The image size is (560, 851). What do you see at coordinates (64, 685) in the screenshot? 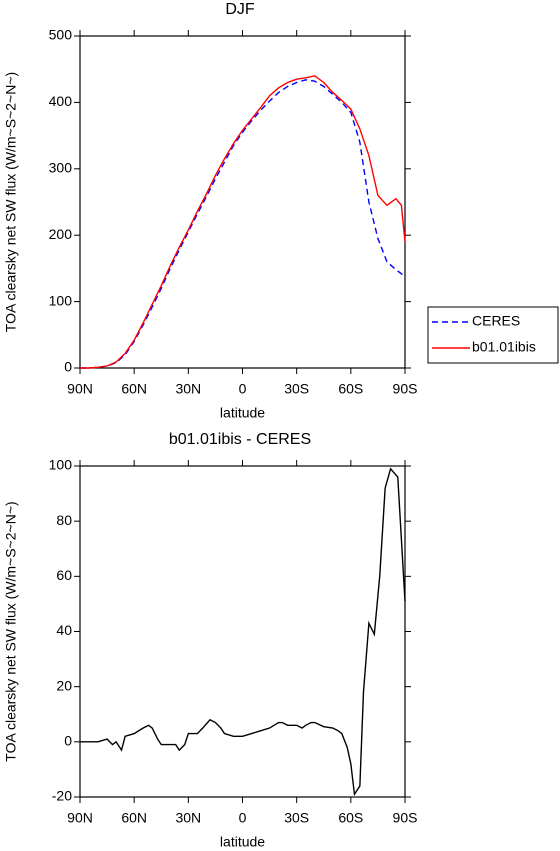
I see `y-tick-label: 20` at bounding box center [64, 685].